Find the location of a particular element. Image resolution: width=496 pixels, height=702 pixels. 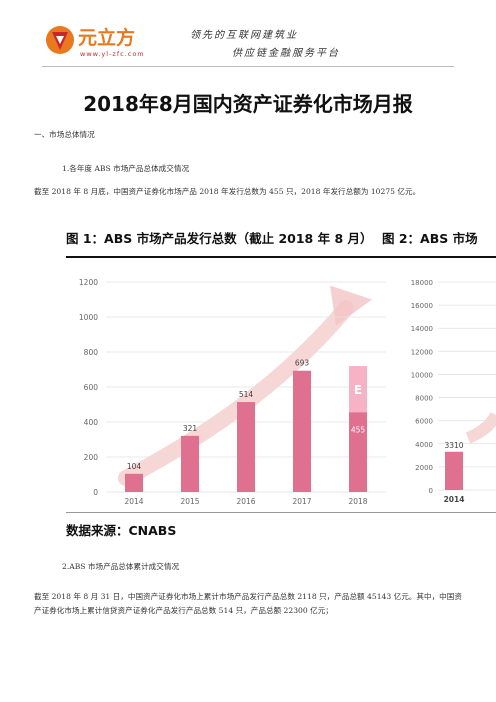

slogan-line1: 领先的互联网建筑业 is located at coordinates (244, 35).